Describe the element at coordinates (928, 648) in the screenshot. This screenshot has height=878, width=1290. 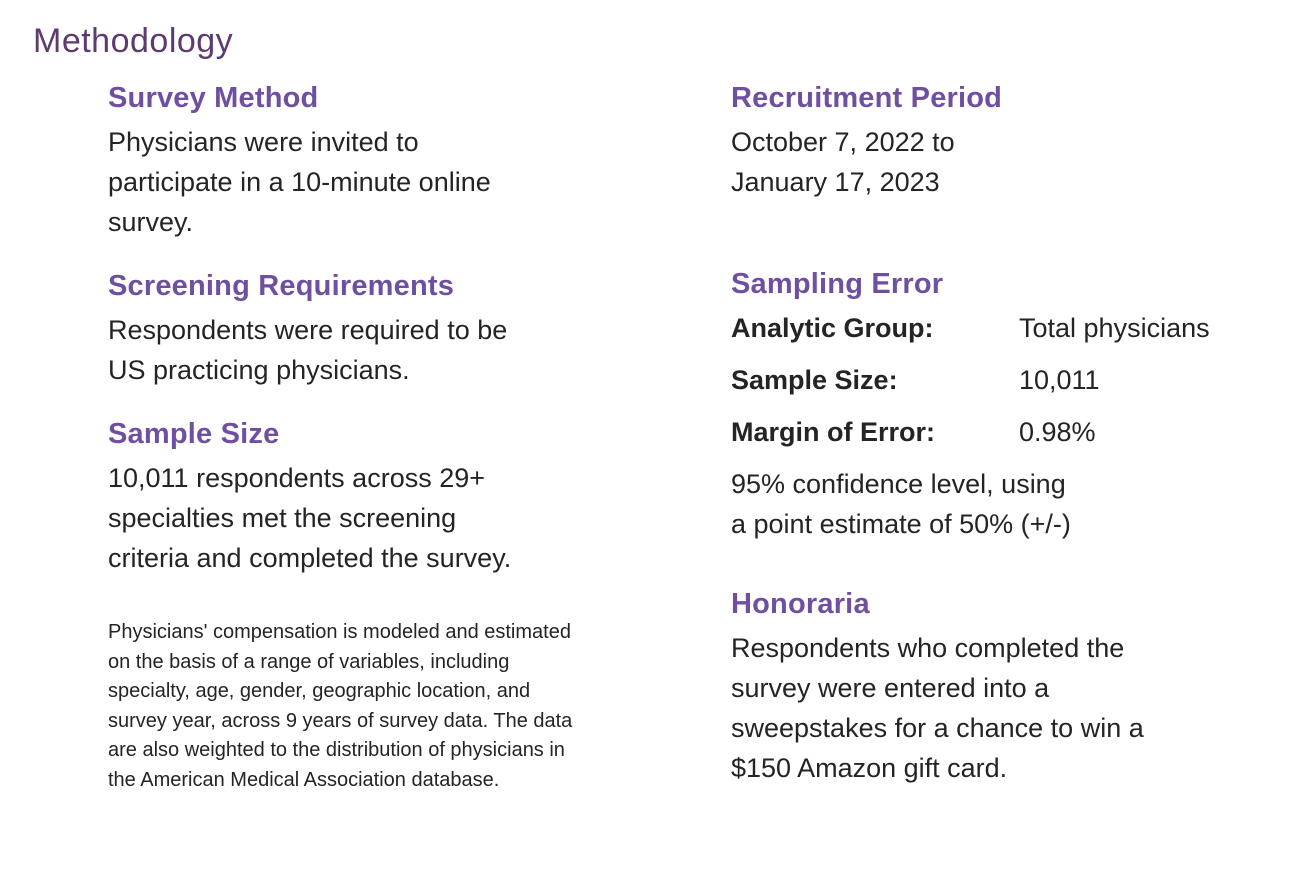
I see `text-line: Respondents who completed the` at that location.